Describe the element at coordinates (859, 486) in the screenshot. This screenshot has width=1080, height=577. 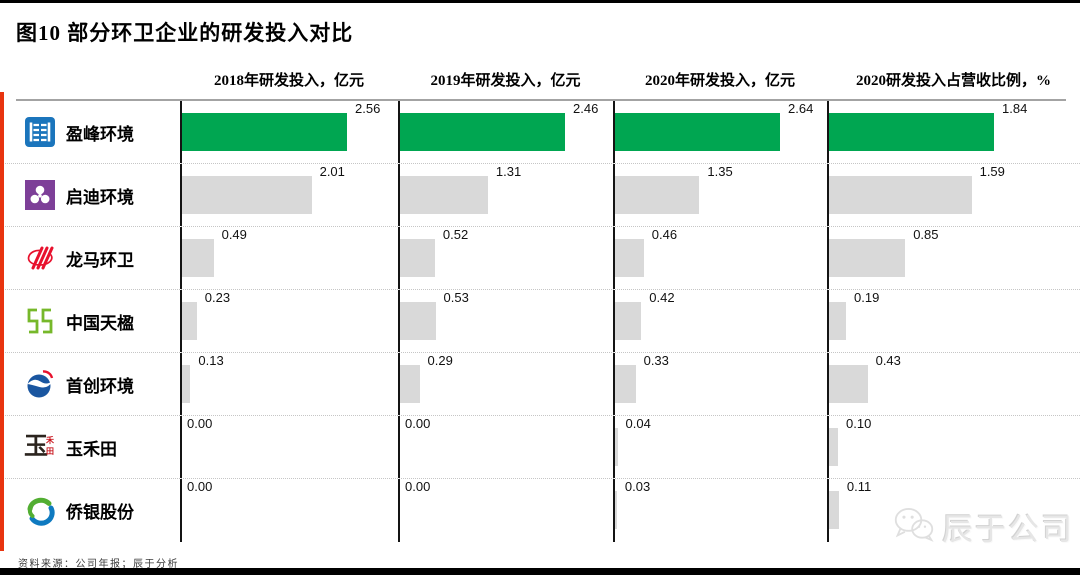
I see `bar-value-label: 0.11` at that location.